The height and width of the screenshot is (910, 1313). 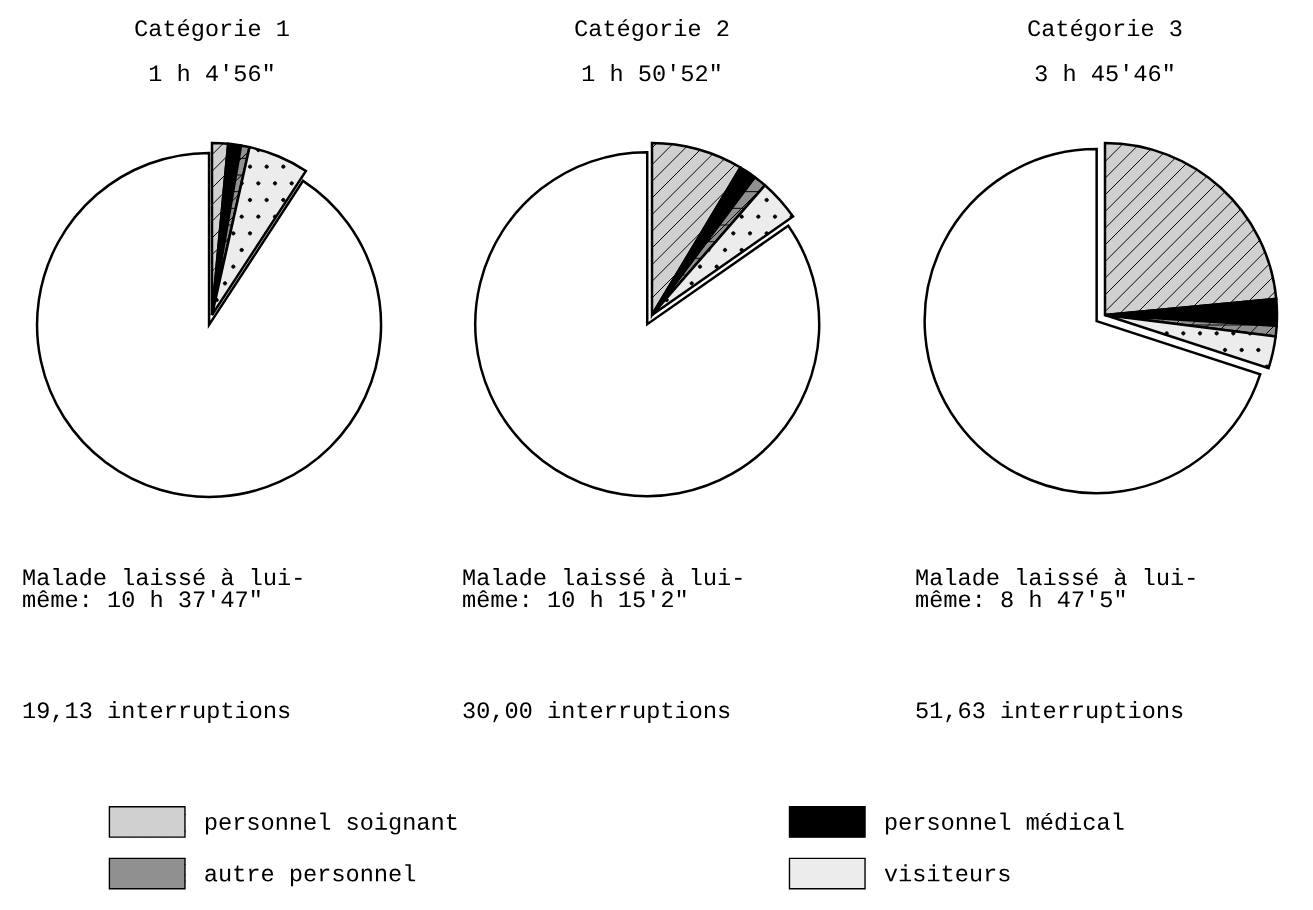 What do you see at coordinates (212, 30) in the screenshot?
I see `chart-title: Catégorie 1` at bounding box center [212, 30].